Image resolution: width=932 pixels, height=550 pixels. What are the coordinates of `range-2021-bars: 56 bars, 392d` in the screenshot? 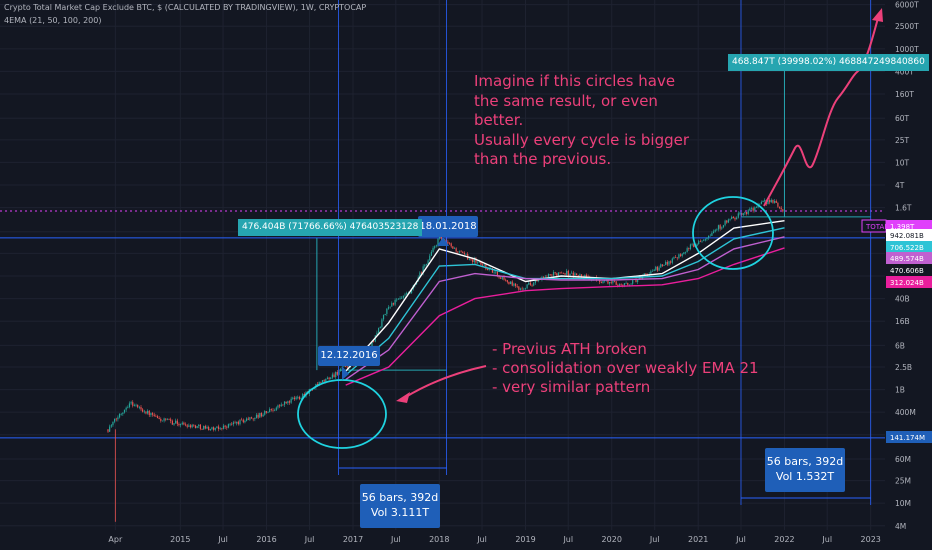 It's located at (805, 461).